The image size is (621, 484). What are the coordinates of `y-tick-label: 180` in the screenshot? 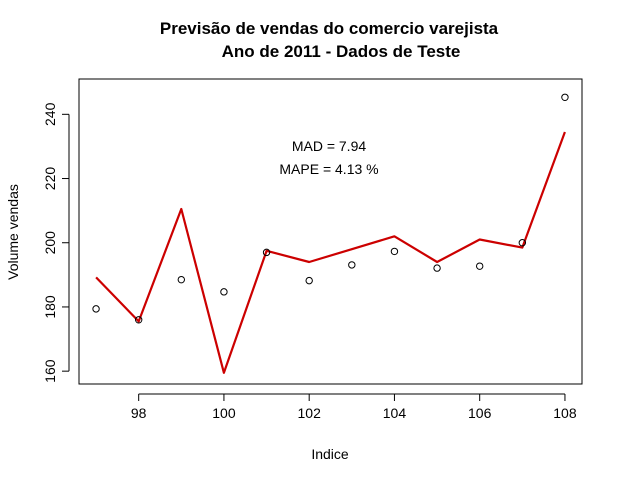 It's located at (50, 307).